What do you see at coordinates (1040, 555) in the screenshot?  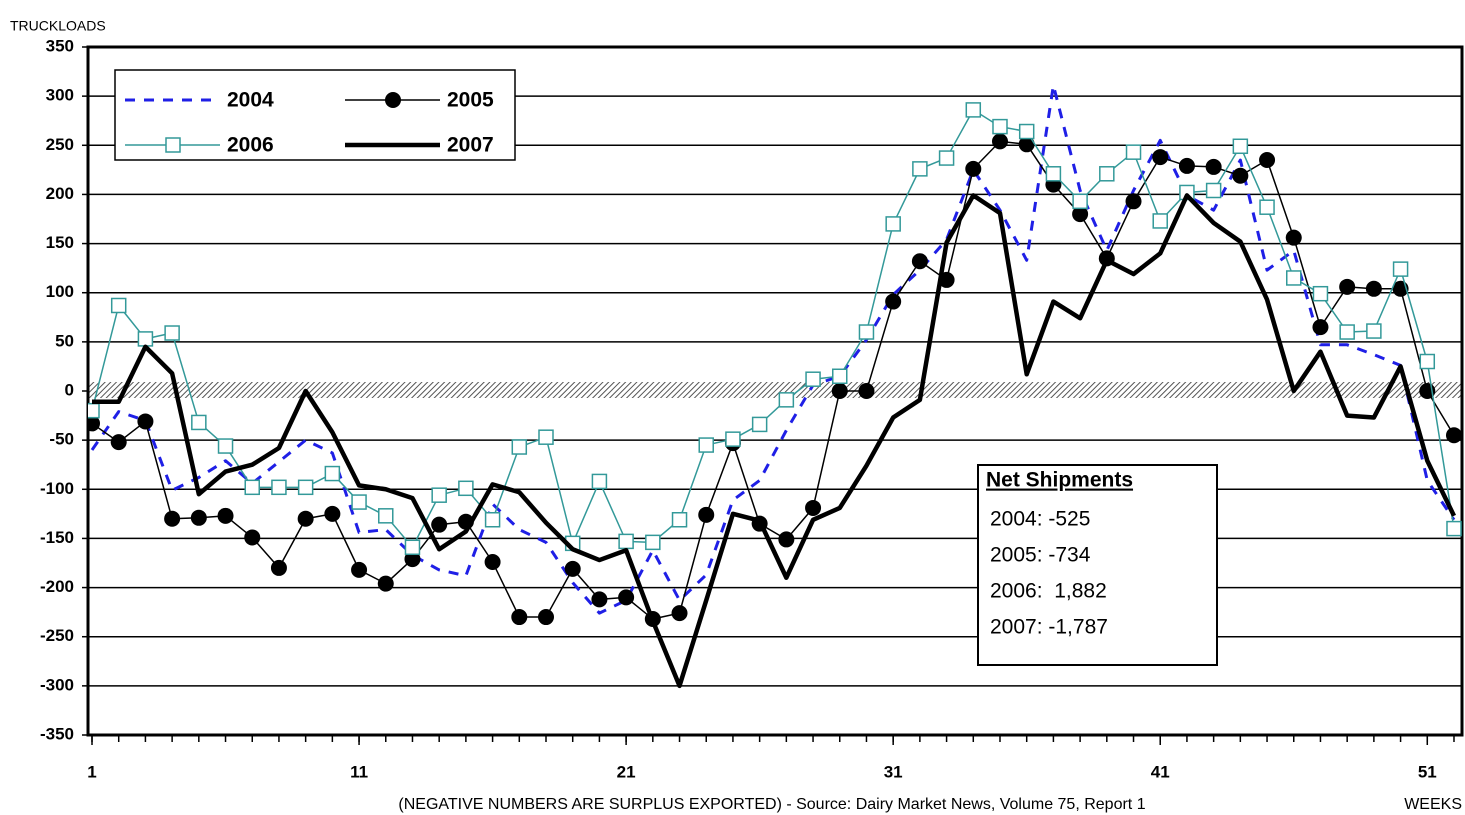 I see `annotation-line: 2005: -734` at bounding box center [1040, 555].